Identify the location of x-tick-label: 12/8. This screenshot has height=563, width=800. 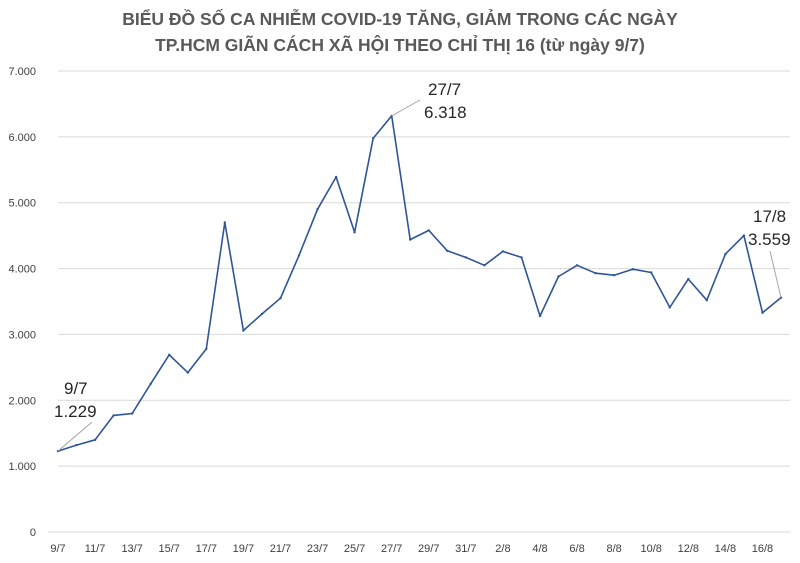
(688, 549).